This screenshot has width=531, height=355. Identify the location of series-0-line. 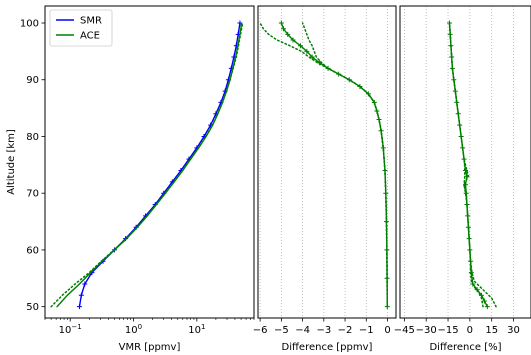
(468, 165).